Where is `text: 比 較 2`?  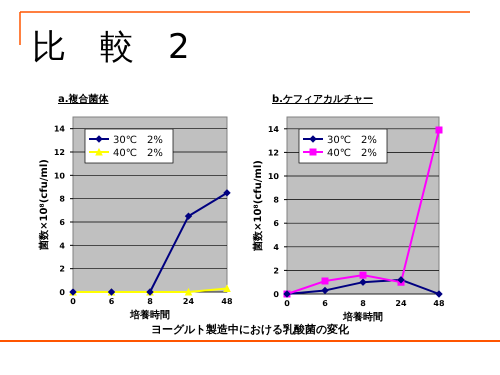 text: 比 較 2 is located at coordinates (111, 47).